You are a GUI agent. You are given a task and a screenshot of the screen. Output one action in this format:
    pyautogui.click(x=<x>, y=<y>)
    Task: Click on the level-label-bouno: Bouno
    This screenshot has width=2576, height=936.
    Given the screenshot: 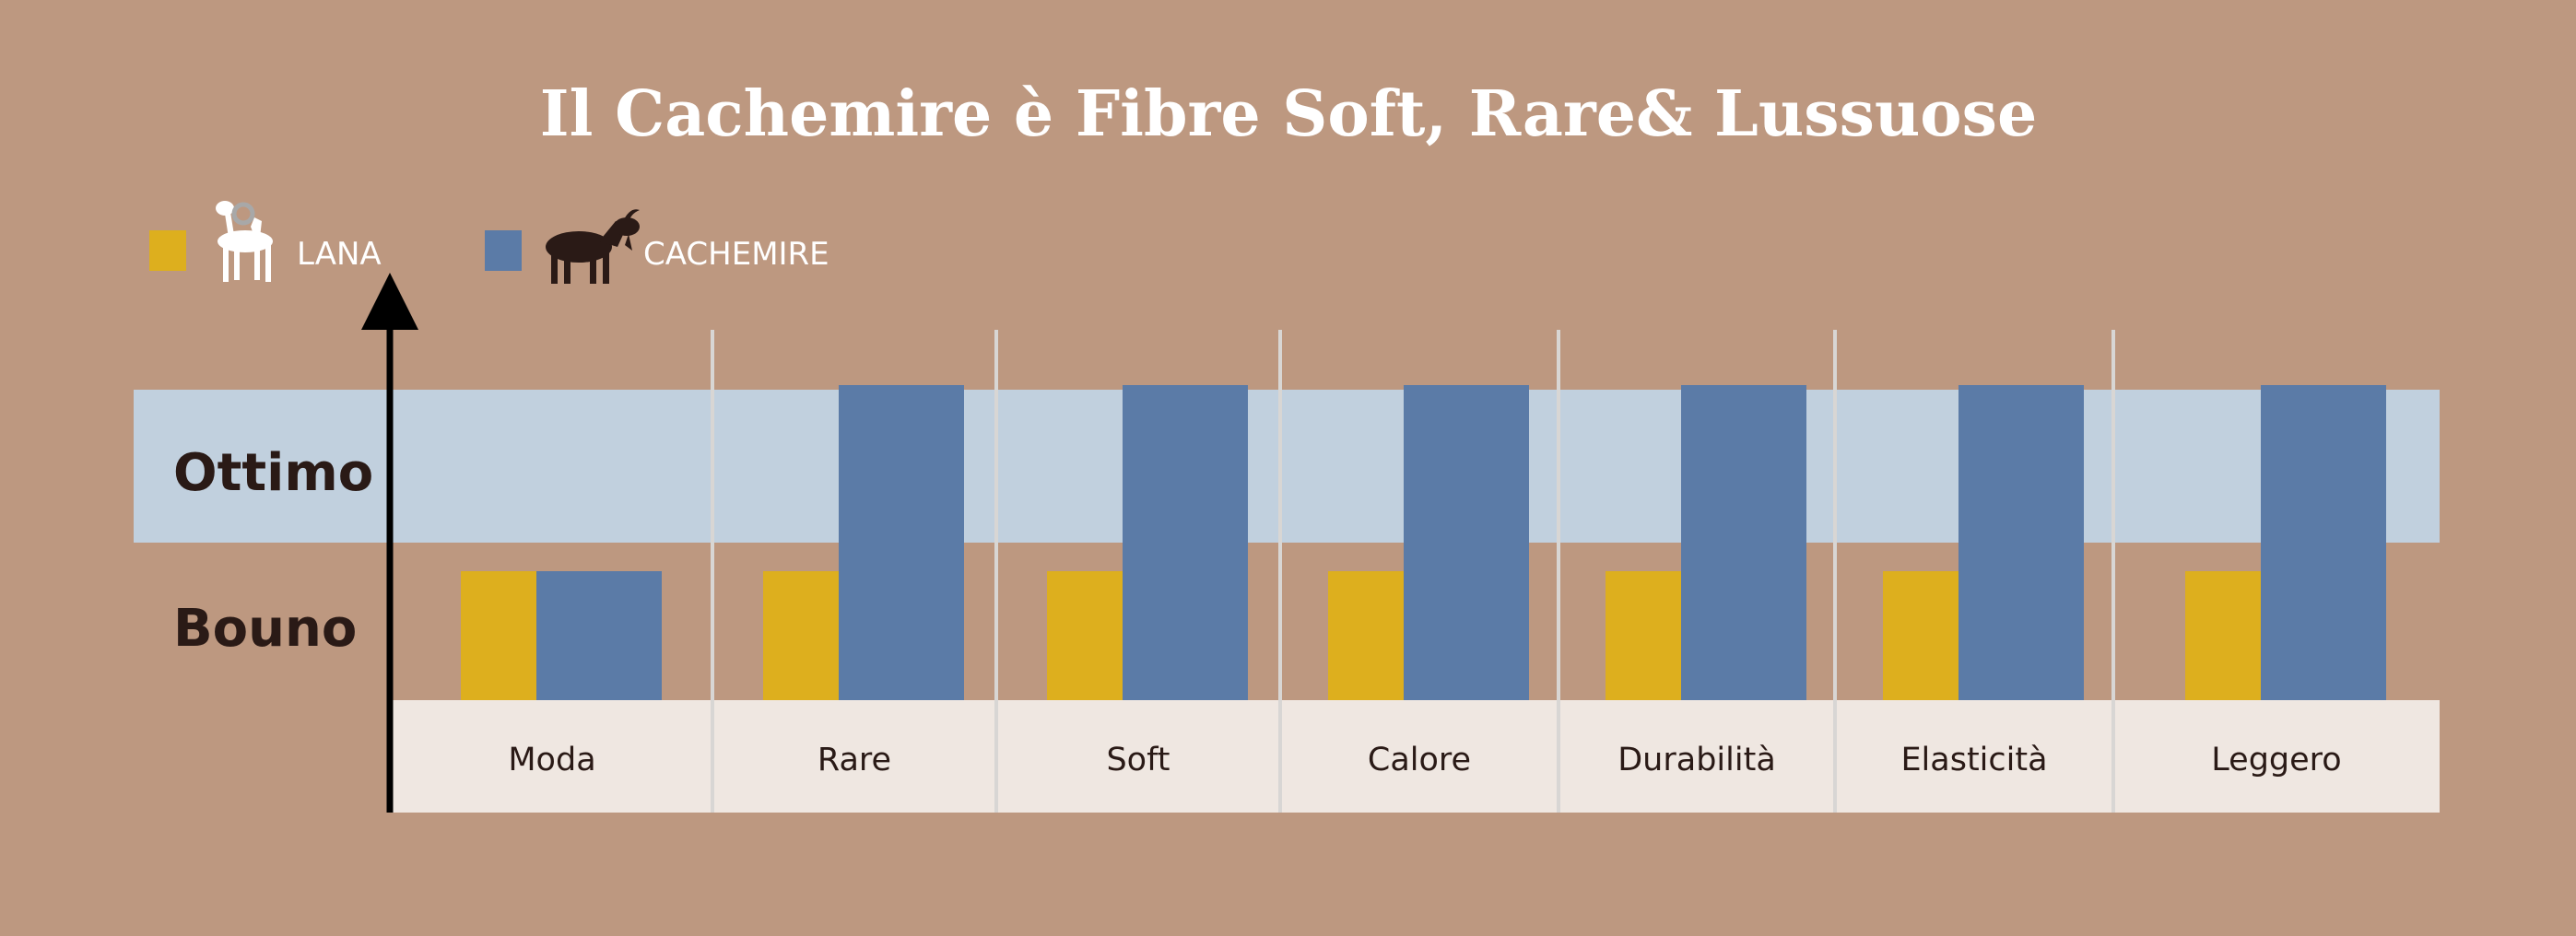 What is the action you would take?
    pyautogui.click(x=265, y=629)
    